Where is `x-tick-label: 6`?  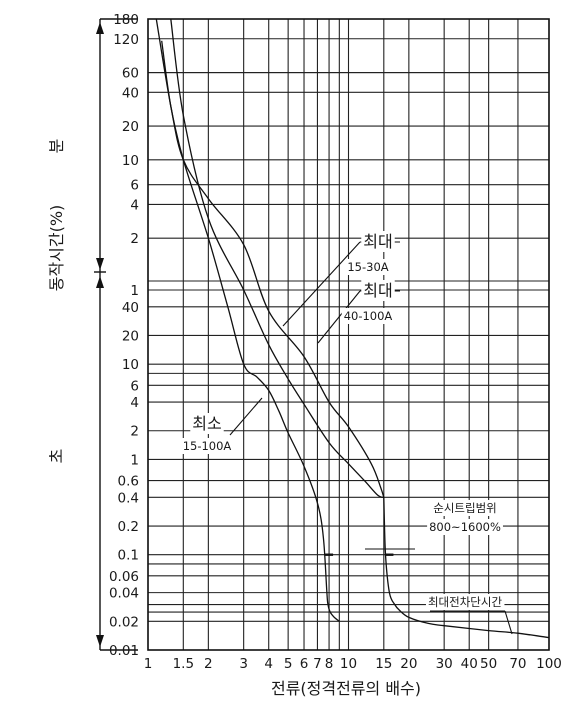
x-tick-label: 6 is located at coordinates (304, 664).